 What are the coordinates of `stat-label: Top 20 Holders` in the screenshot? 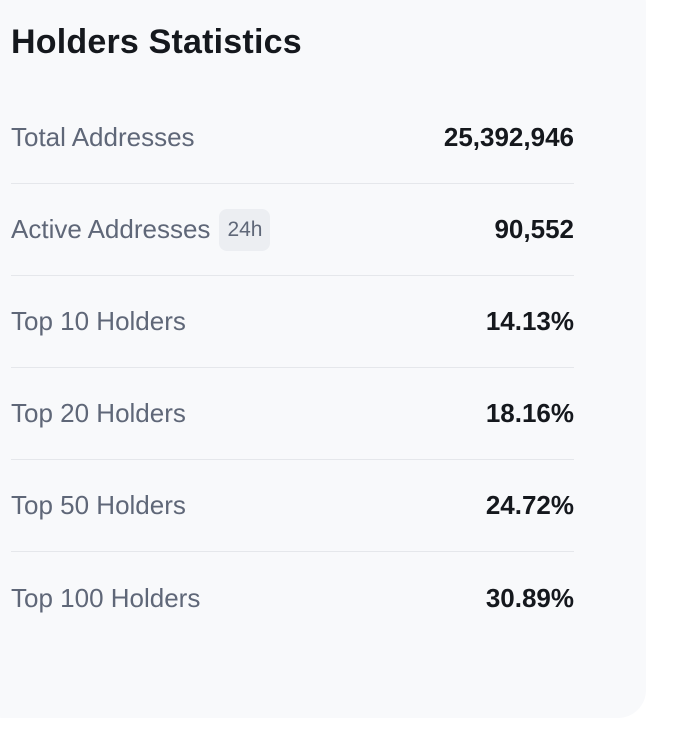 It's located at (98, 413).